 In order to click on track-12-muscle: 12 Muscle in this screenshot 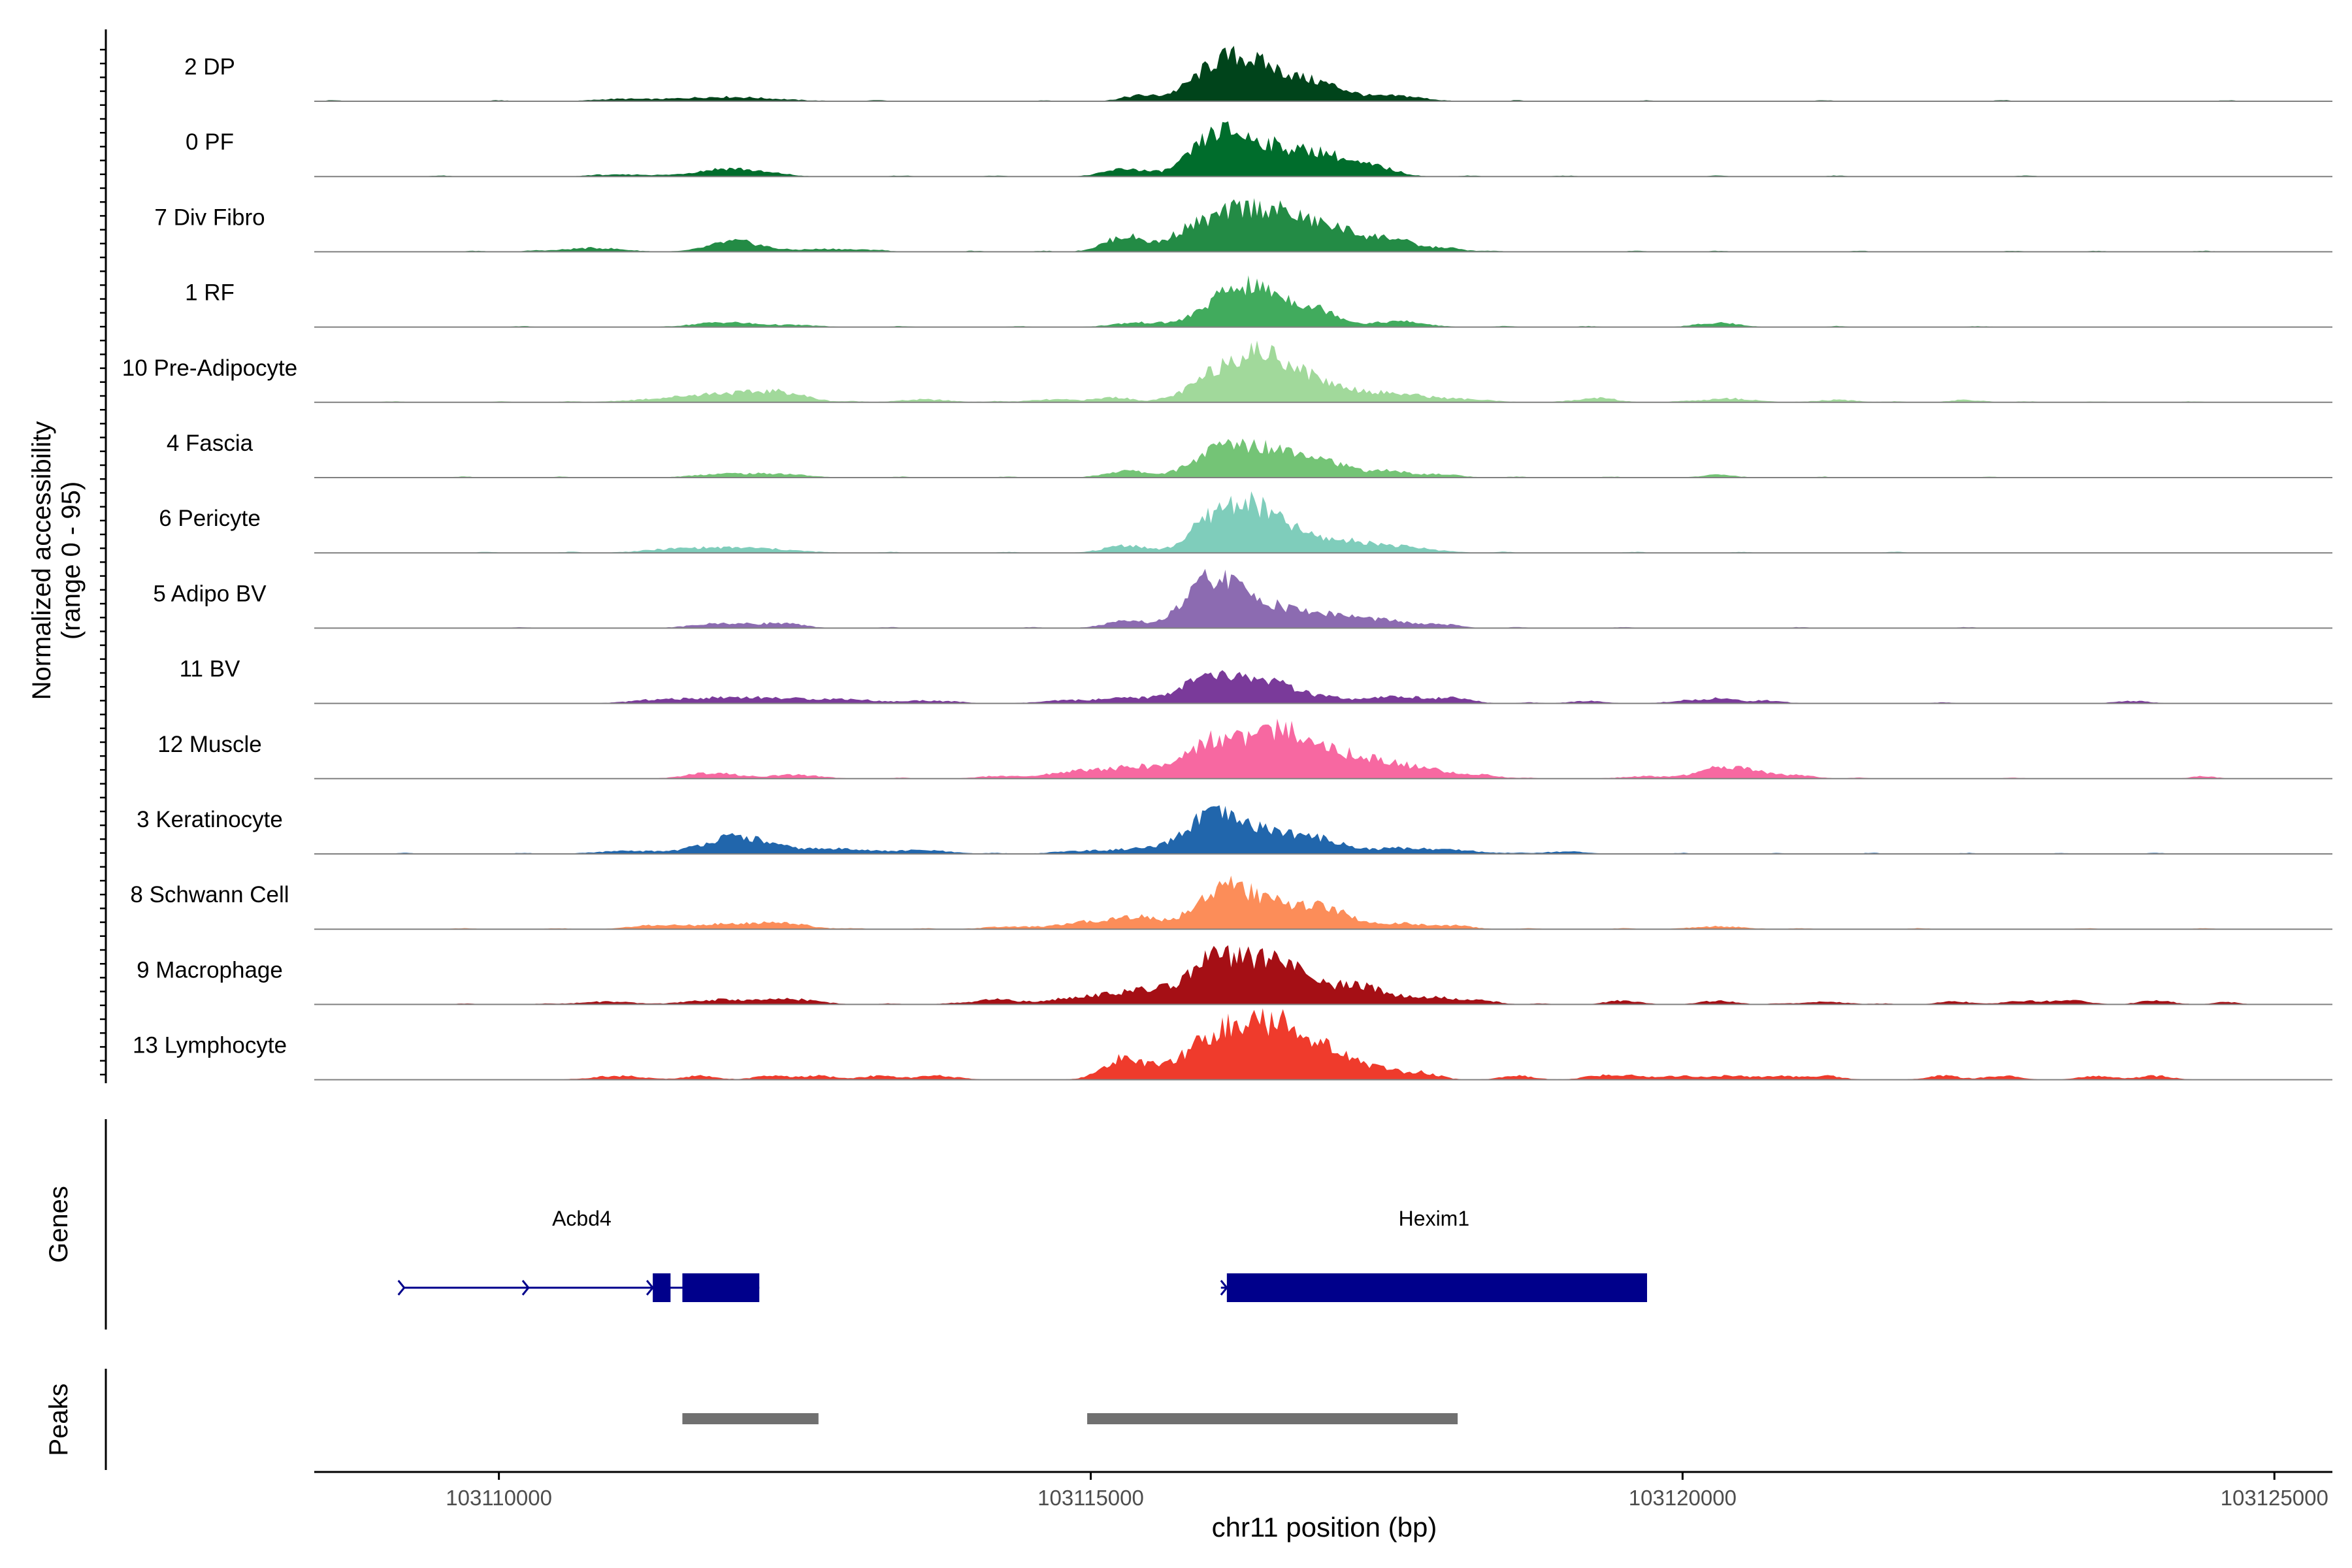, I will do `click(1244, 749)`.